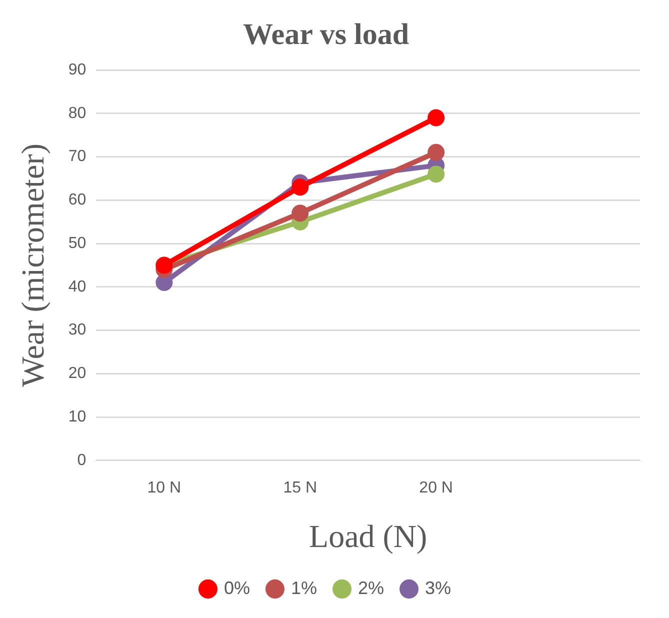 This screenshot has height=618, width=669. I want to click on y-tick-label: 60, so click(77, 200).